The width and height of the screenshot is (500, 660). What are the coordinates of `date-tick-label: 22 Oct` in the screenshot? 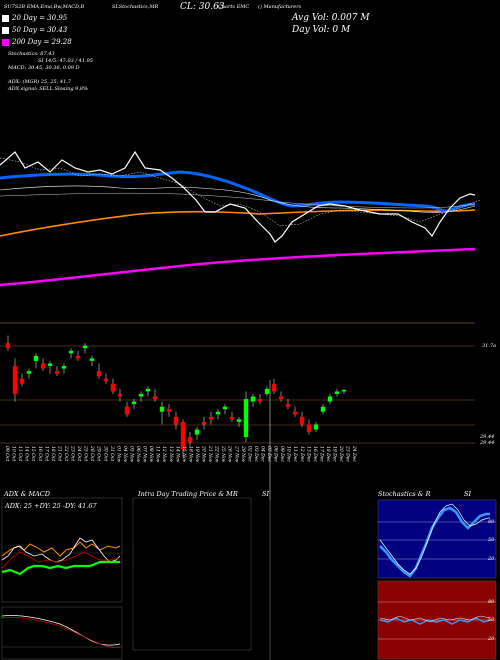 It's located at (66, 453).